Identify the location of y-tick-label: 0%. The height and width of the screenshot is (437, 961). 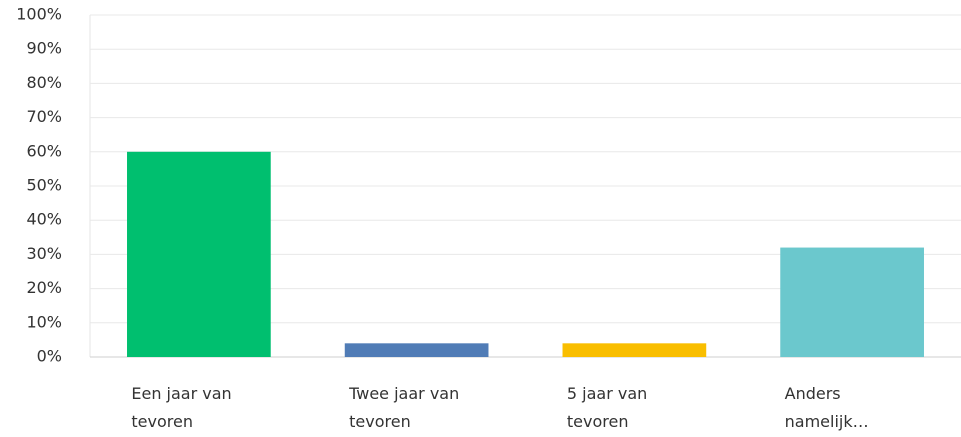
(49, 356).